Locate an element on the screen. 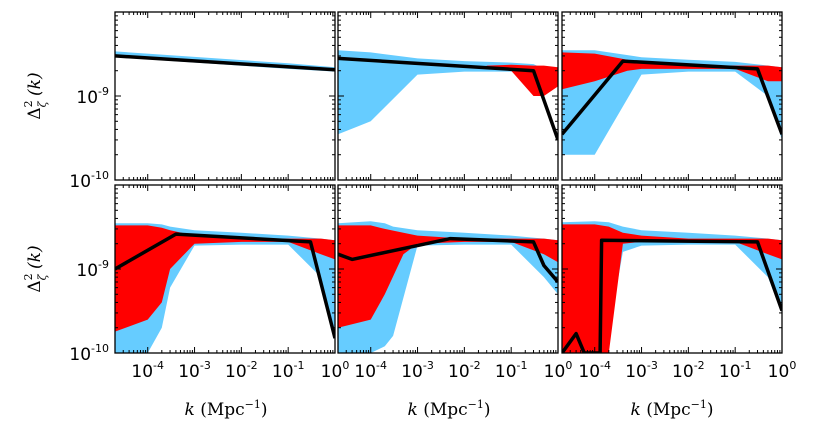  panel: 10-9 10-10 is located at coordinates (202, 101).